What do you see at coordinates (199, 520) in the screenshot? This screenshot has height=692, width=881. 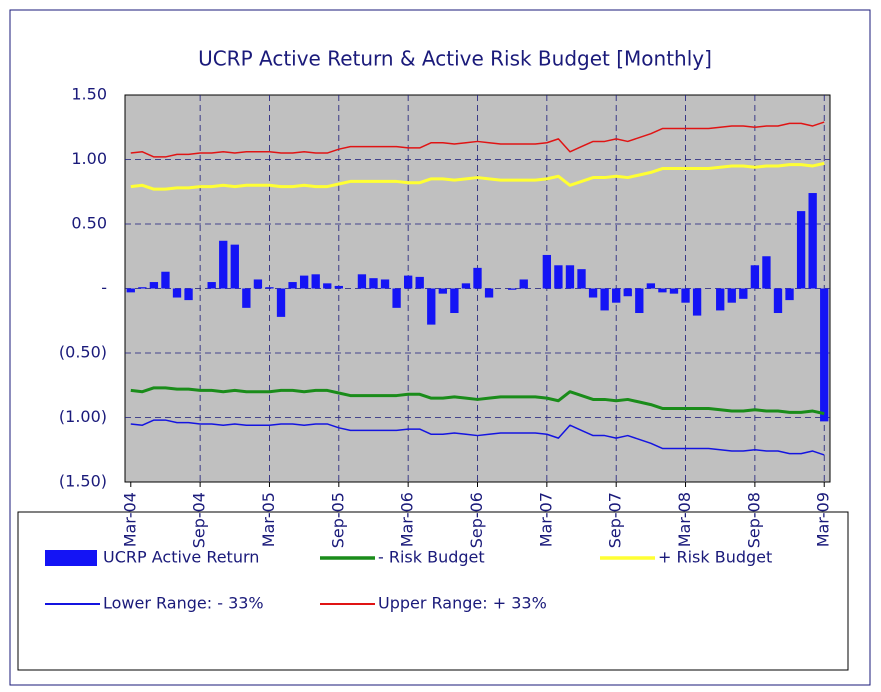 I see `x-tick-label: Sep-04` at bounding box center [199, 520].